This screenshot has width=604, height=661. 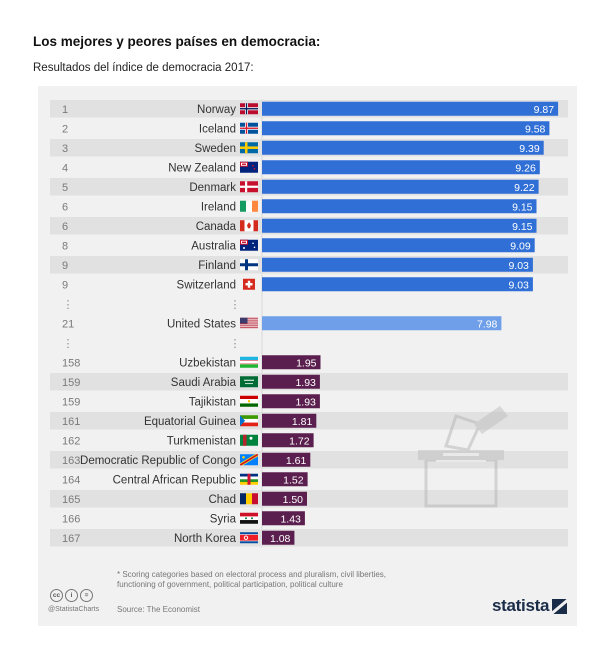 I want to click on iceland-flag-icon, so click(x=249, y=128).